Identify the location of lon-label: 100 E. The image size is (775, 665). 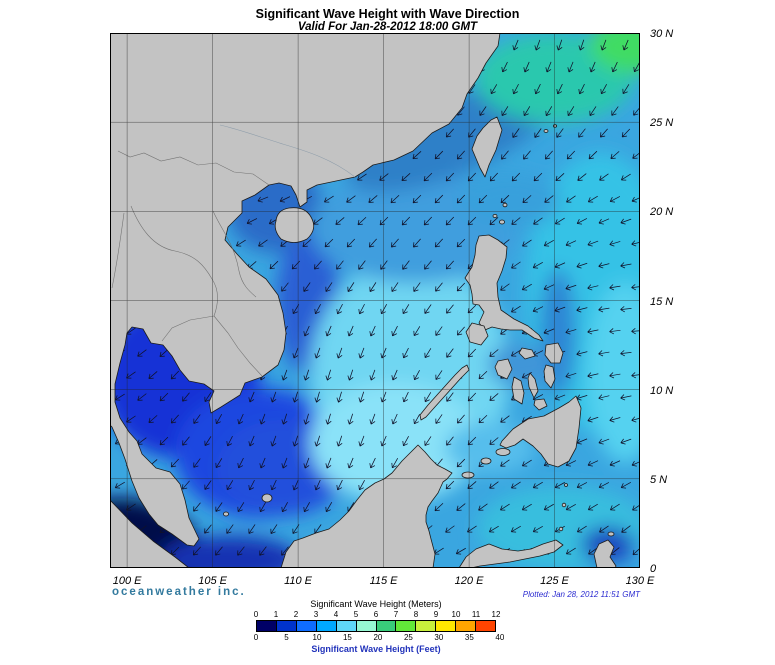
(127, 581).